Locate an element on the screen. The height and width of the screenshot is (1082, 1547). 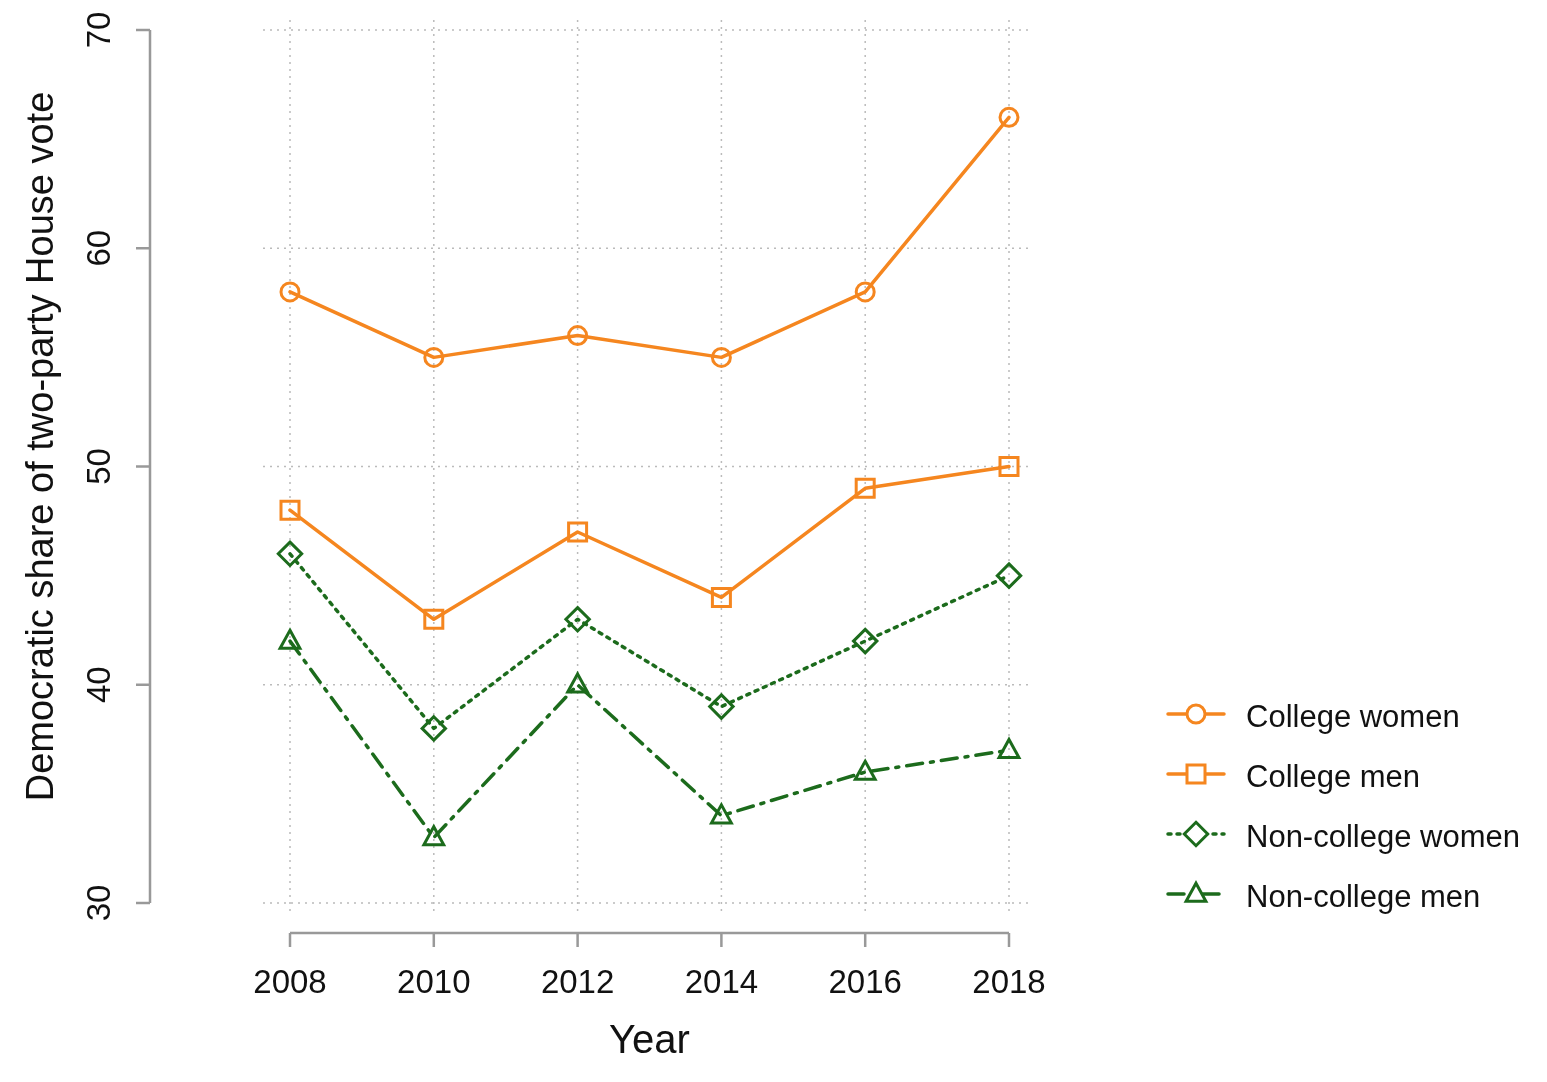
x-tick-label: 2014 is located at coordinates (721, 981).